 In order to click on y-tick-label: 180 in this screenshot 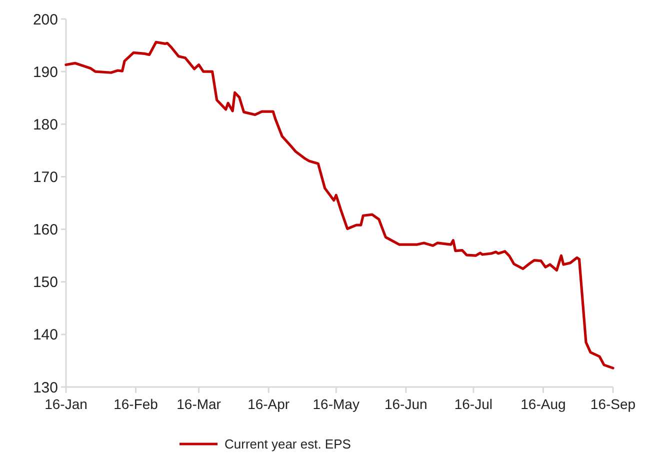, I will do `click(45, 125)`.